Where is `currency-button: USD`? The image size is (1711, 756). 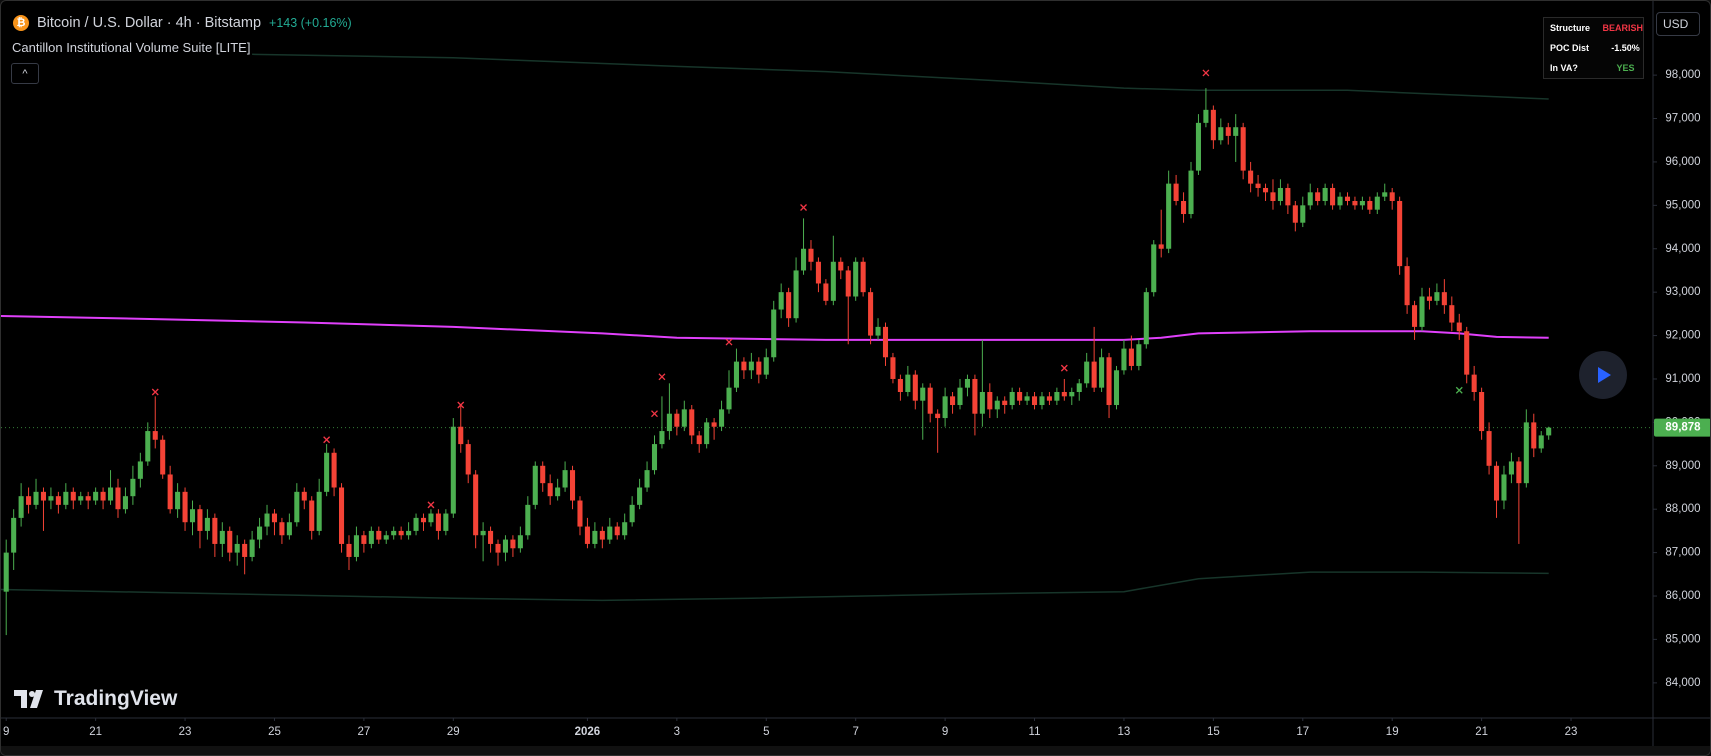
currency-button: USD is located at coordinates (1678, 24).